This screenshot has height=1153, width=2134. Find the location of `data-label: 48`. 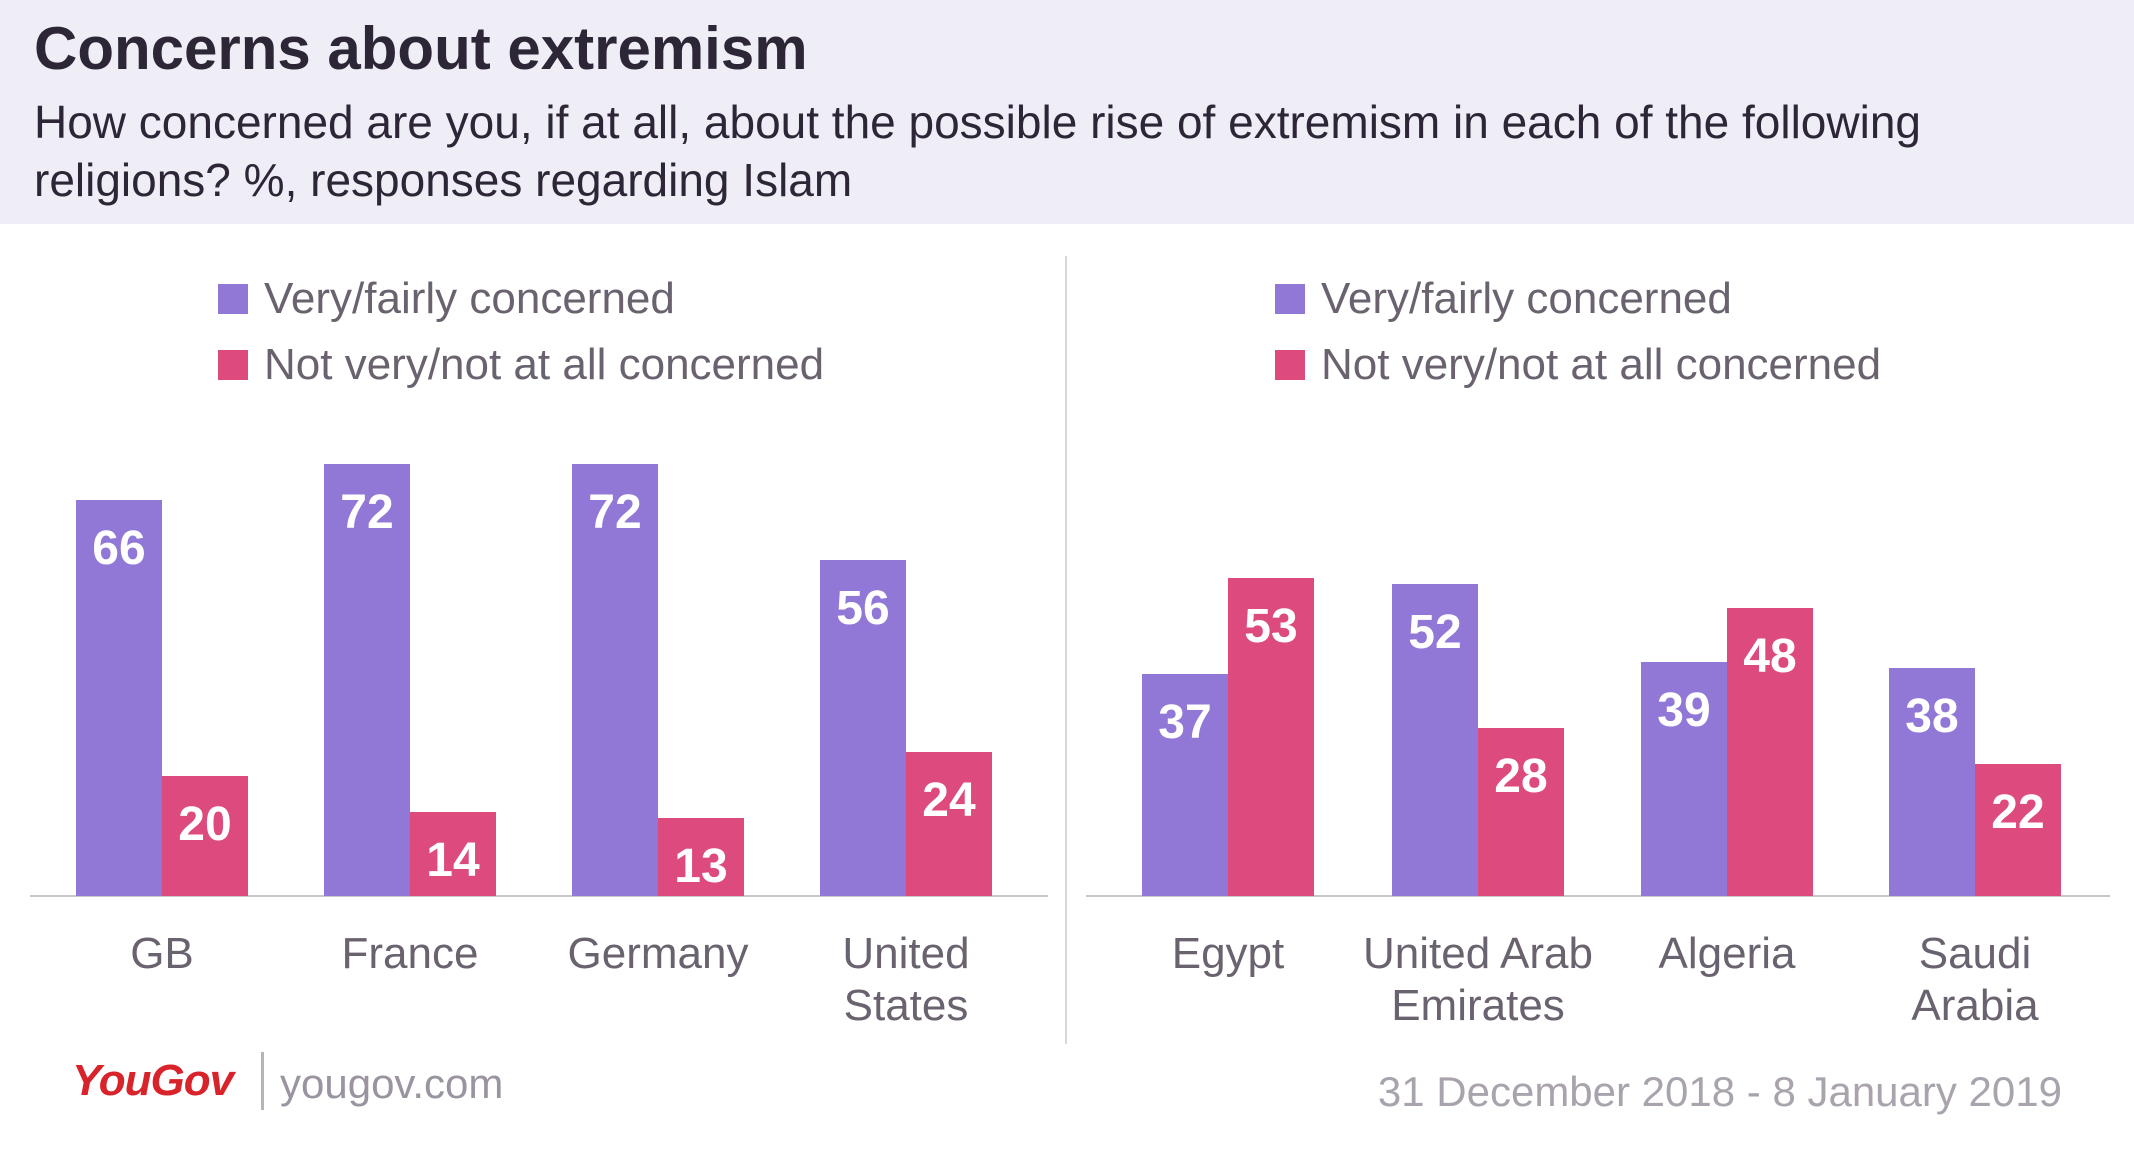

data-label: 48 is located at coordinates (1769, 656).